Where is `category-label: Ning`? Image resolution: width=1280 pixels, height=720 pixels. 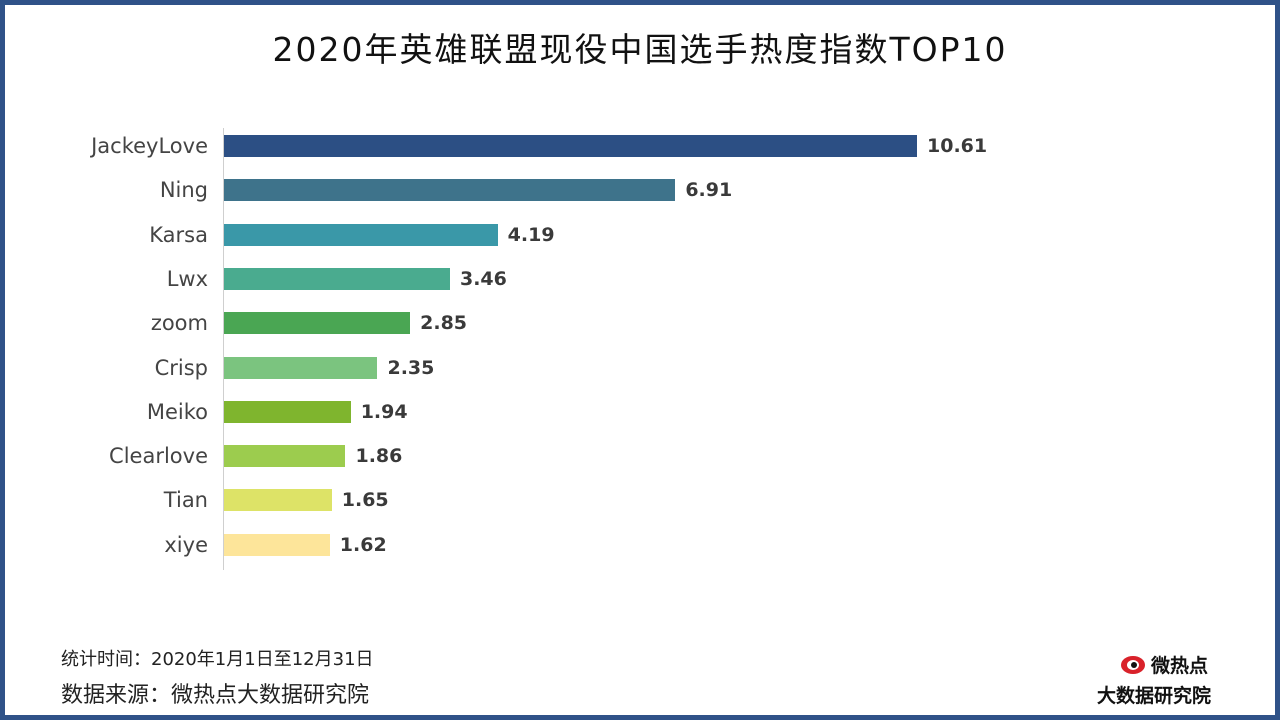 category-label: Ning is located at coordinates (183, 190).